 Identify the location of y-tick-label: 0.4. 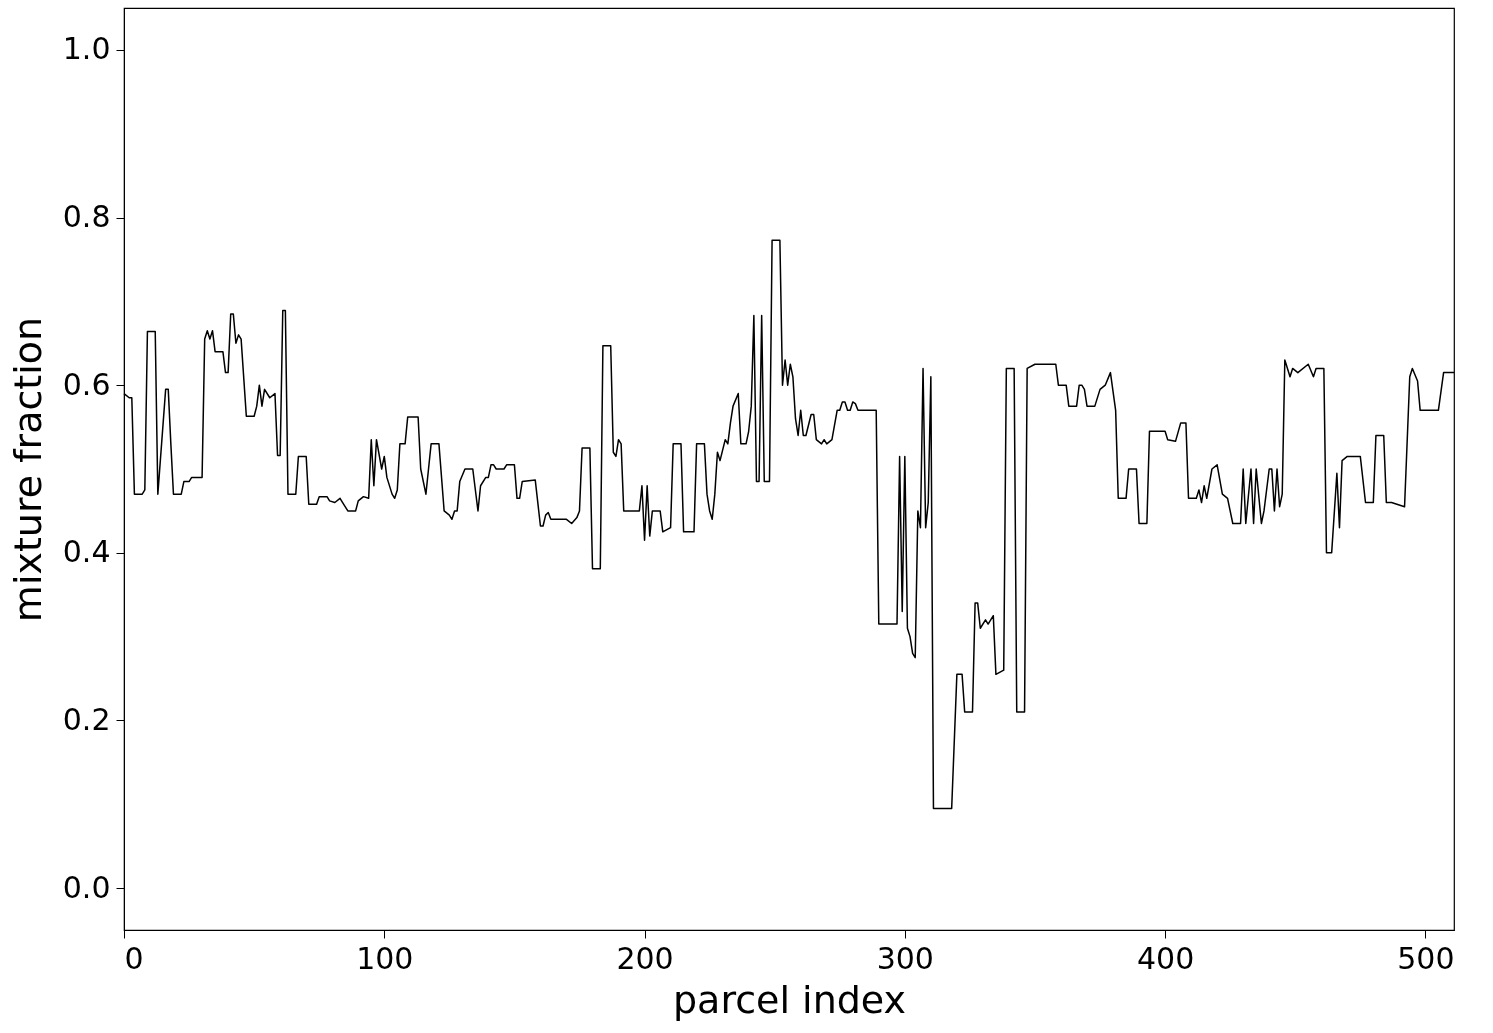
(86, 552).